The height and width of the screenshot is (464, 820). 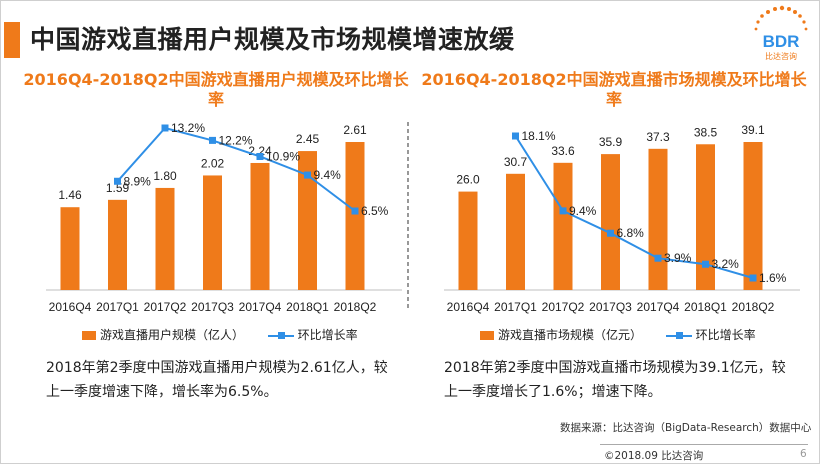 I want to click on bar-value-label: 35.9, so click(x=611, y=142).